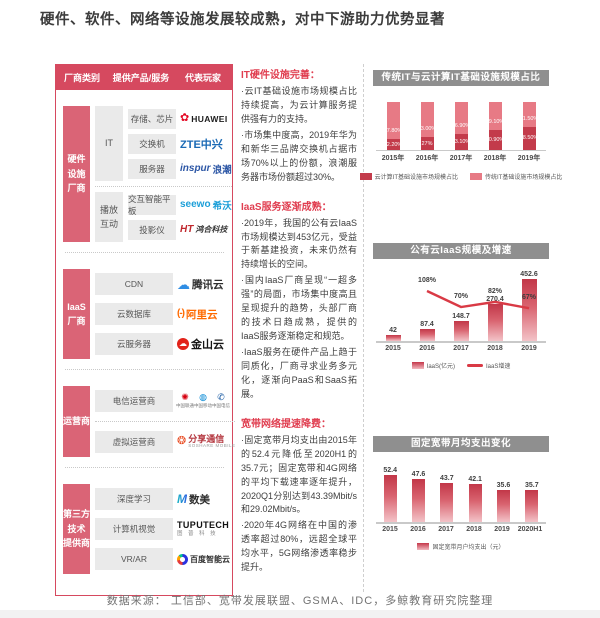  What do you see at coordinates (529, 306) in the screenshot?
I see `bar-column: 452.6` at bounding box center [529, 306].